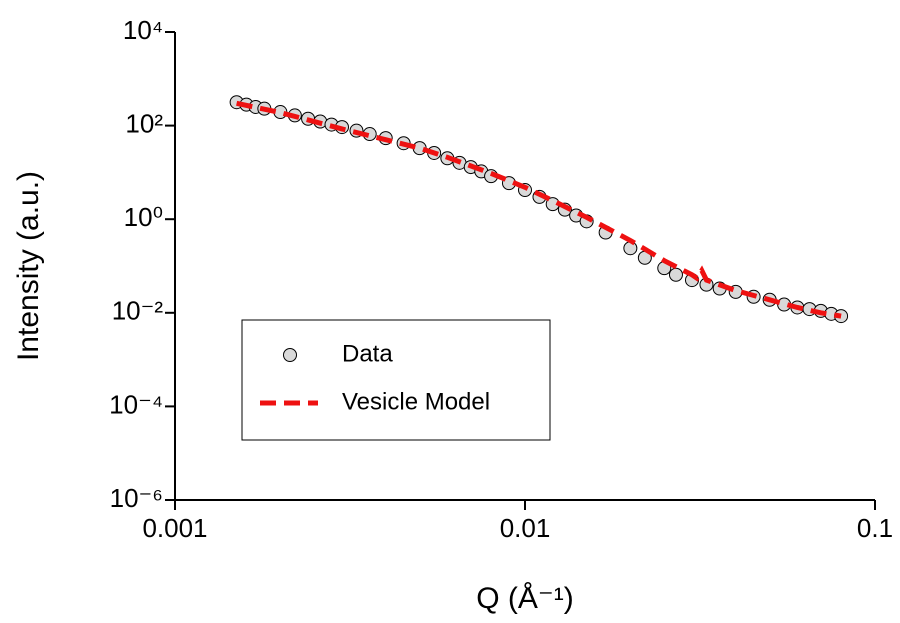  What do you see at coordinates (138, 311) in the screenshot?
I see `y-tick-label: 10⁻²` at bounding box center [138, 311].